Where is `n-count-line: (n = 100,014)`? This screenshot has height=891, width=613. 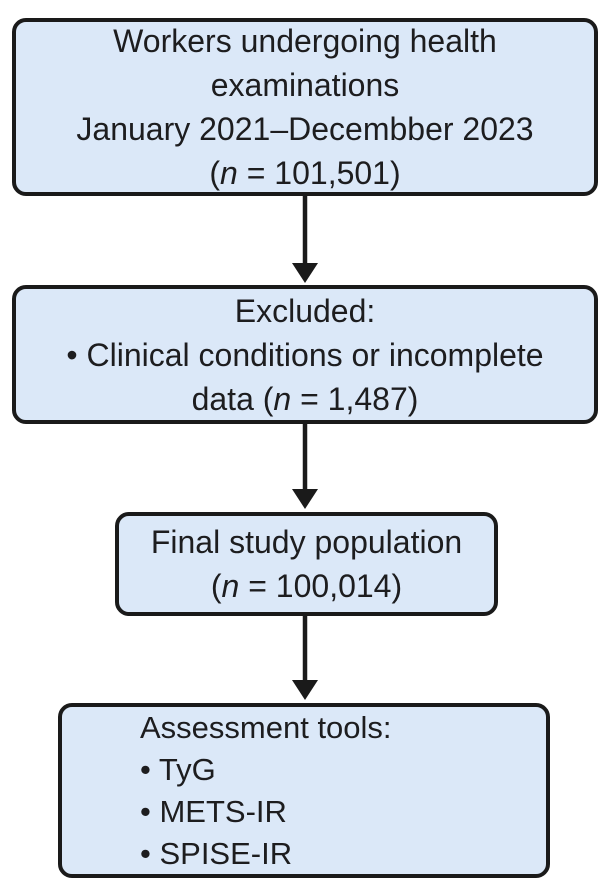
n-count-line: (n = 100,014) is located at coordinates (306, 586).